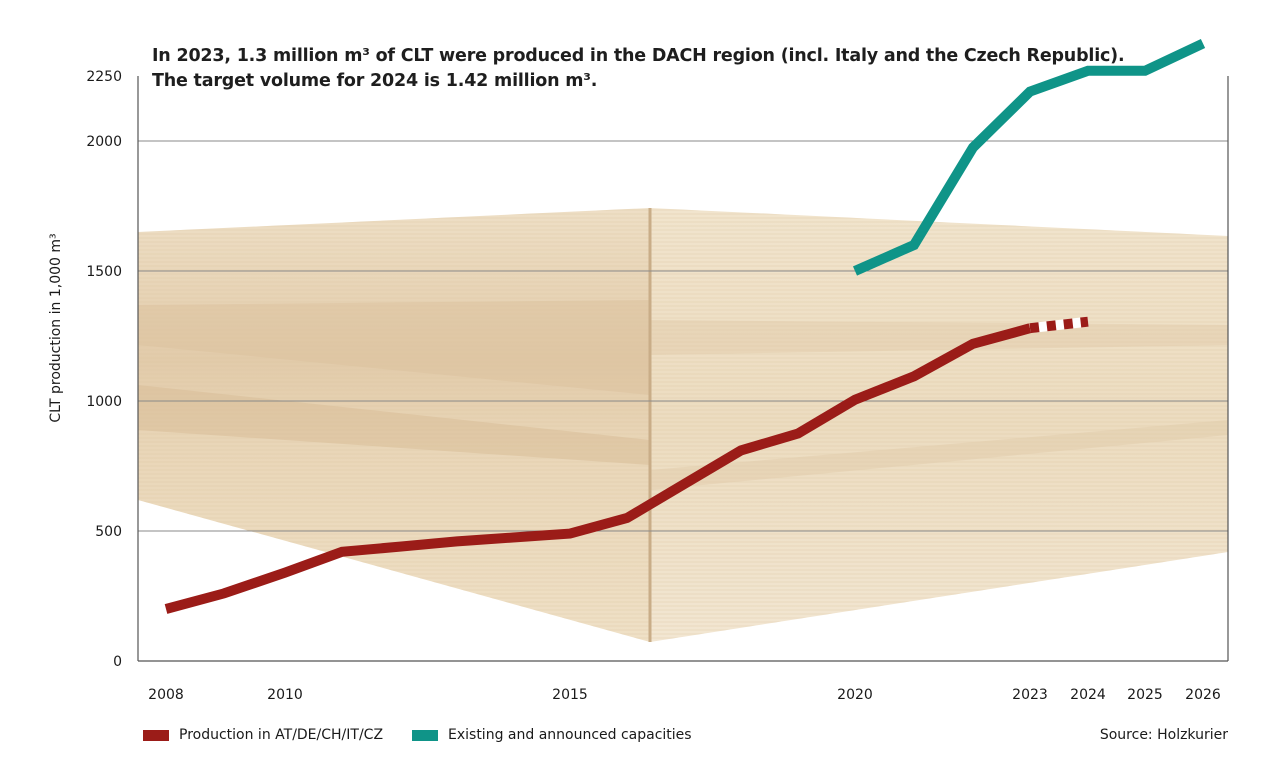 This screenshot has height=782, width=1280. Describe the element at coordinates (1203, 695) in the screenshot. I see `x-tick-label: 2026` at that location.